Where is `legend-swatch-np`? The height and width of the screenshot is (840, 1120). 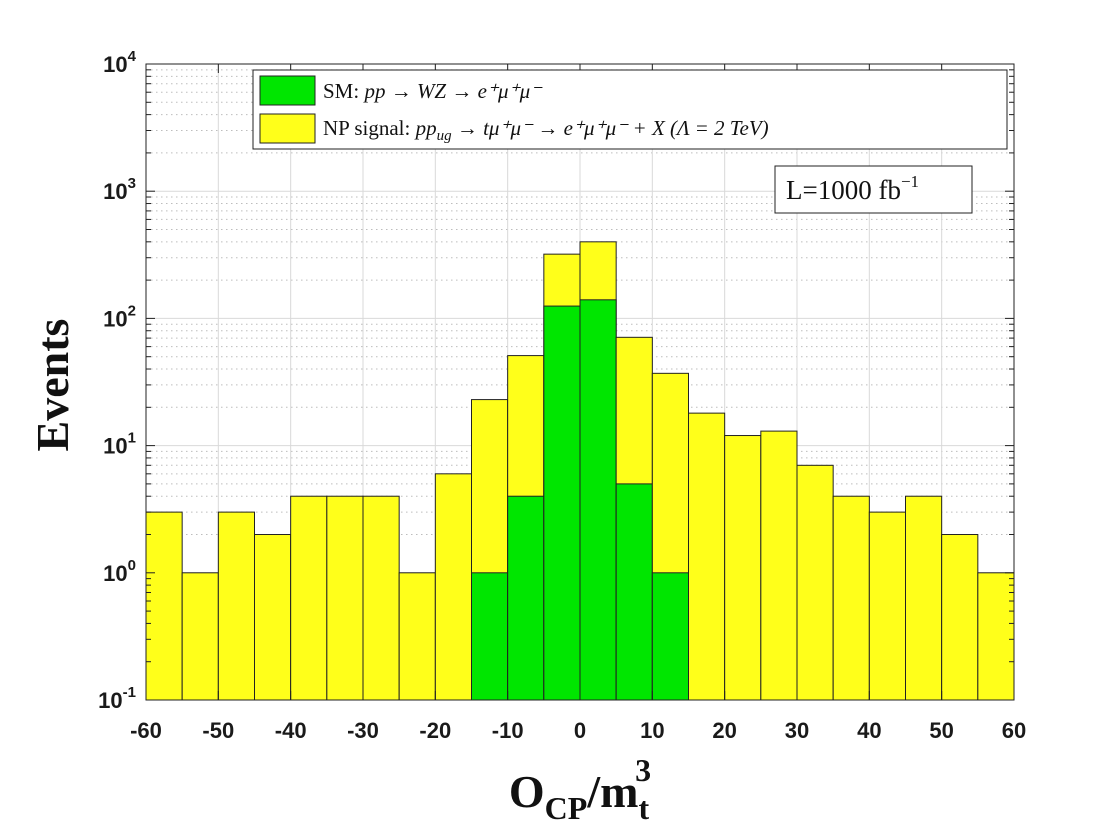
legend-swatch-np is located at coordinates (287, 128).